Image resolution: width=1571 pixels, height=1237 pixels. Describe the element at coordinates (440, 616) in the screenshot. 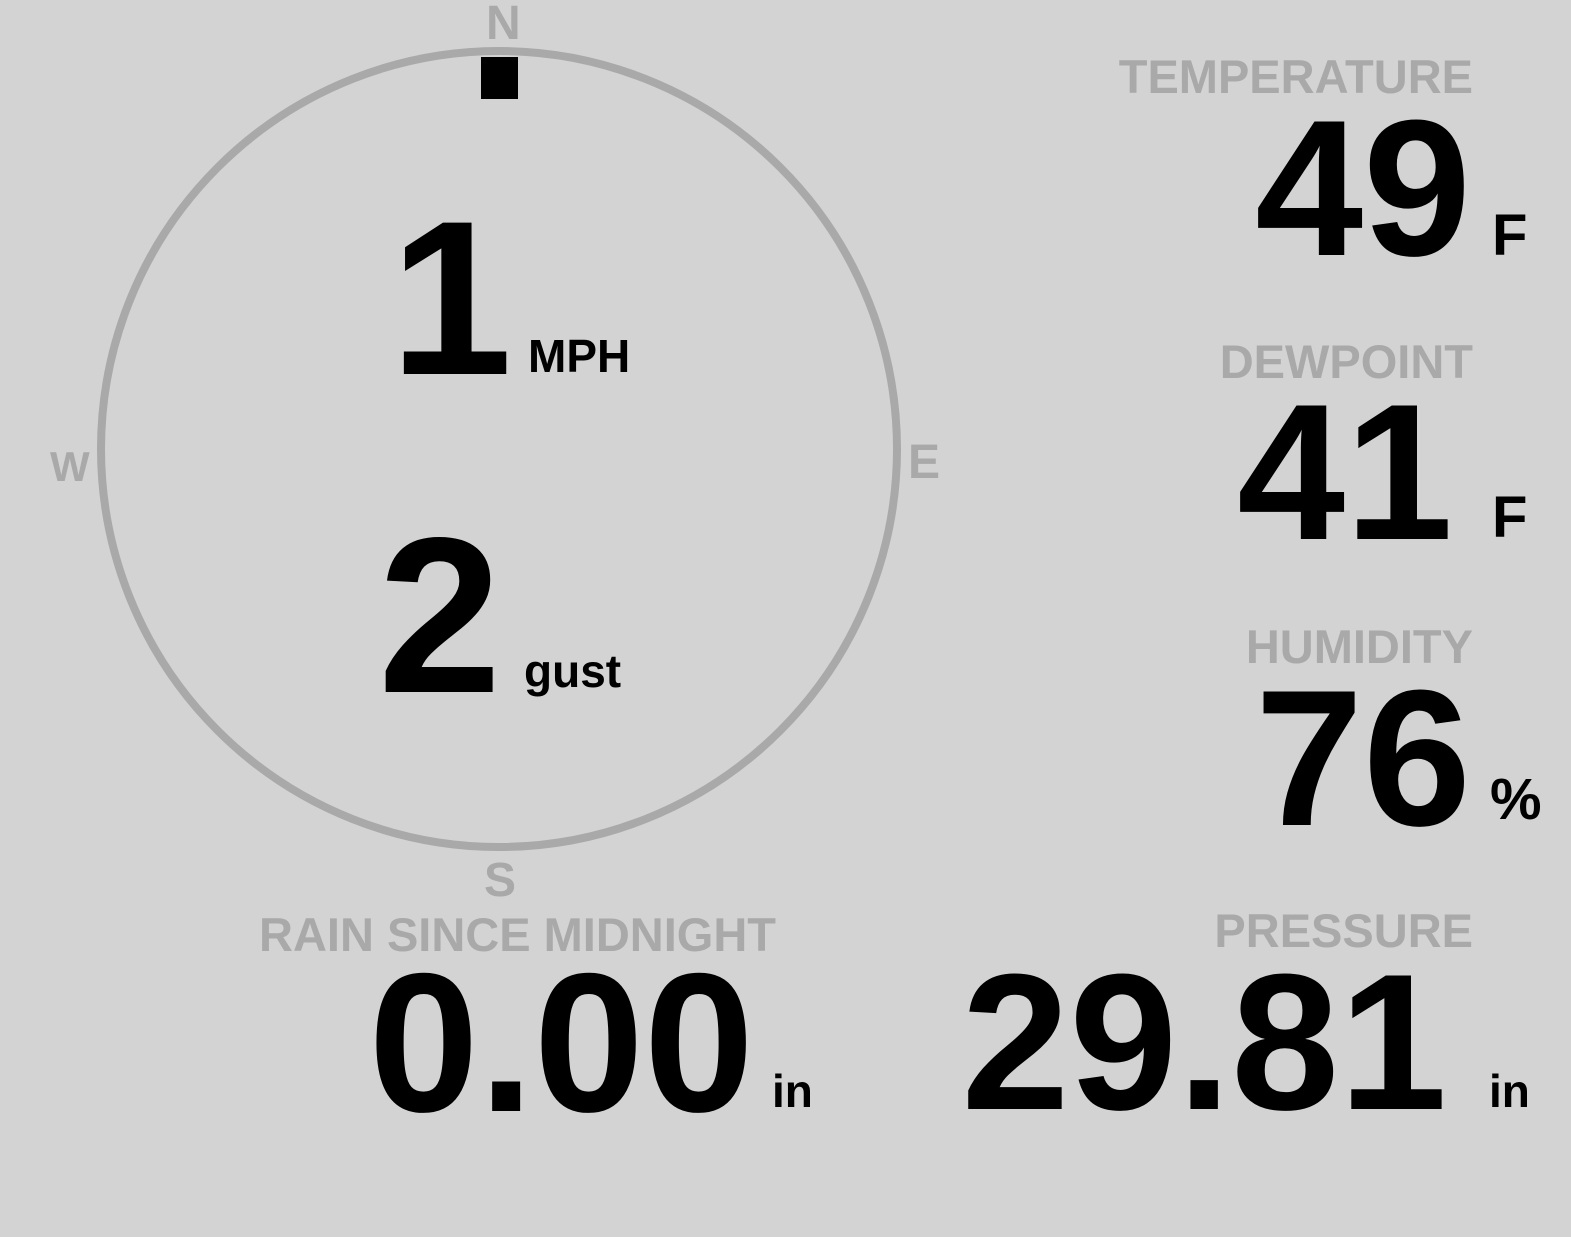

I see `gust-value: 2` at that location.